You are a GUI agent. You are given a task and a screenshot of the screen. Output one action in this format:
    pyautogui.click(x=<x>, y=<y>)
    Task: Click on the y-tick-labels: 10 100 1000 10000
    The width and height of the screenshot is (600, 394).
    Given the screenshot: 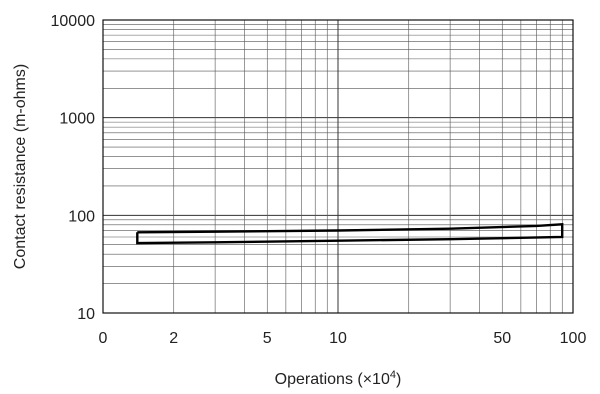 What is the action you would take?
    pyautogui.click(x=73, y=168)
    